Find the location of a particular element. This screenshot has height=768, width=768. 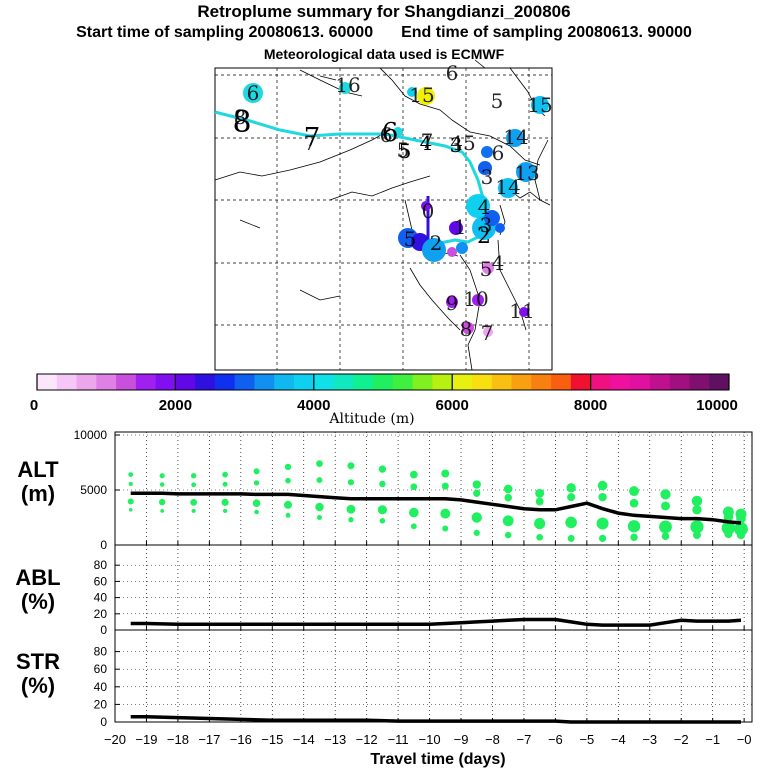

colorbar-tick-label: 0 is located at coordinates (34, 405).